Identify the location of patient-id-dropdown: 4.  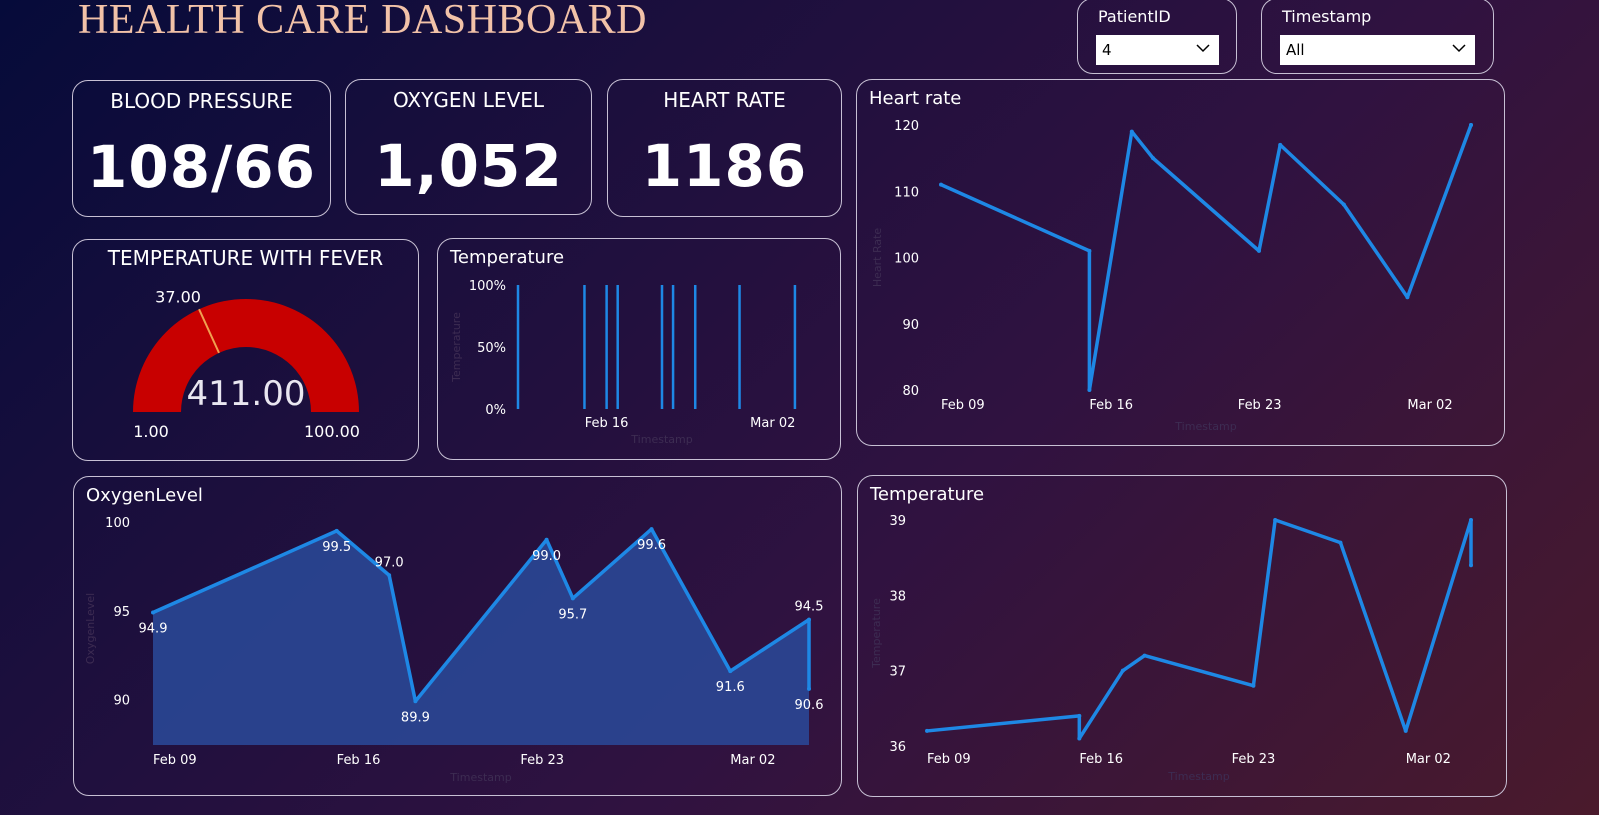
(1157, 50).